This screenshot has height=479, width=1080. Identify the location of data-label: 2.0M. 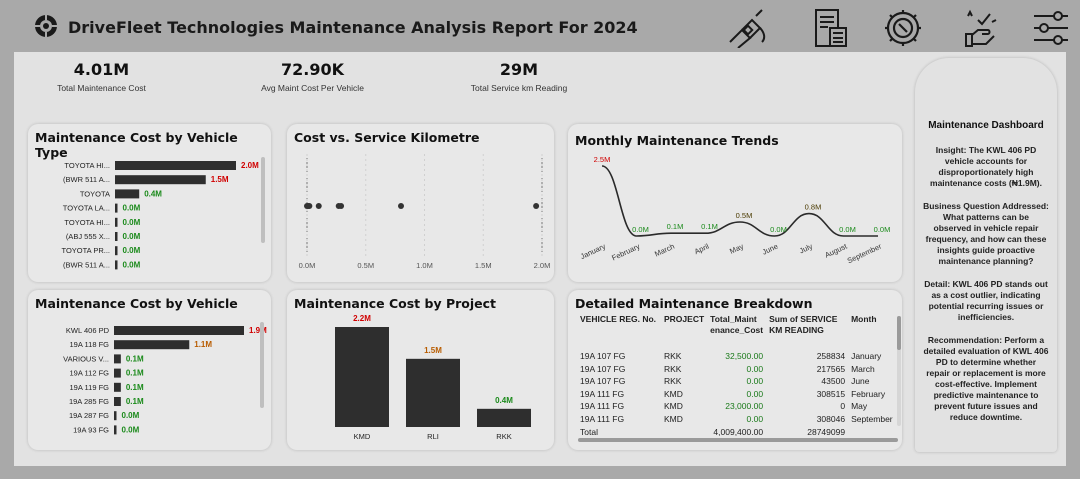
(250, 165).